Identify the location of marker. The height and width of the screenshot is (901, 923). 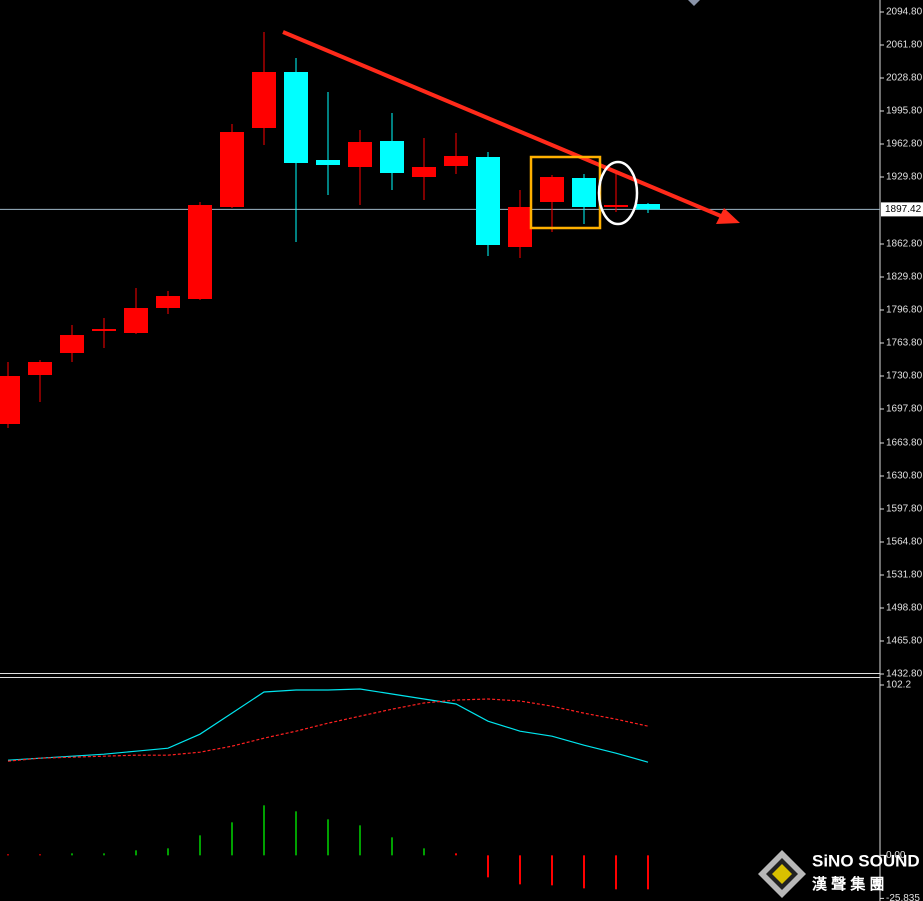
(694, 3).